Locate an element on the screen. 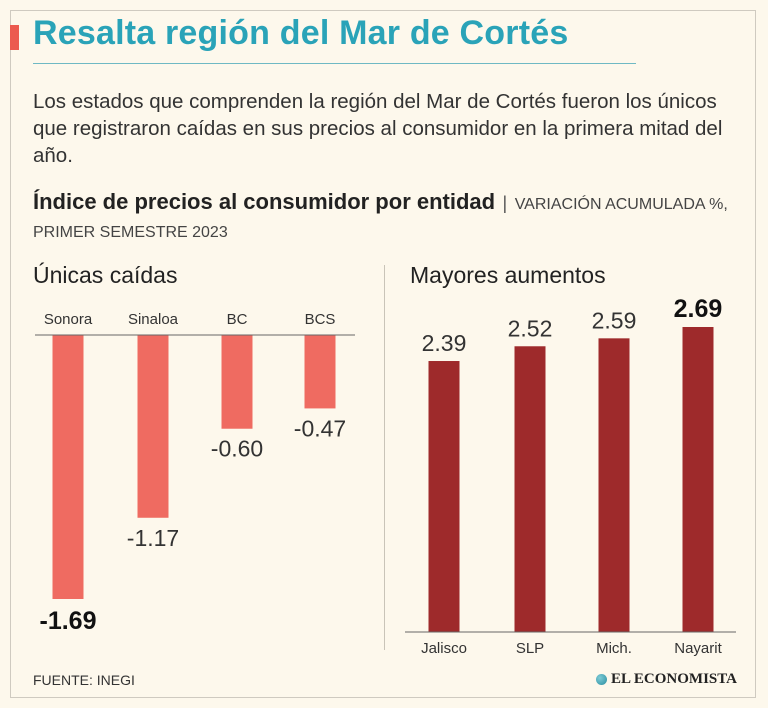 This screenshot has width=768, height=708. panel-title-increases: Mayores aumentos is located at coordinates (508, 275).